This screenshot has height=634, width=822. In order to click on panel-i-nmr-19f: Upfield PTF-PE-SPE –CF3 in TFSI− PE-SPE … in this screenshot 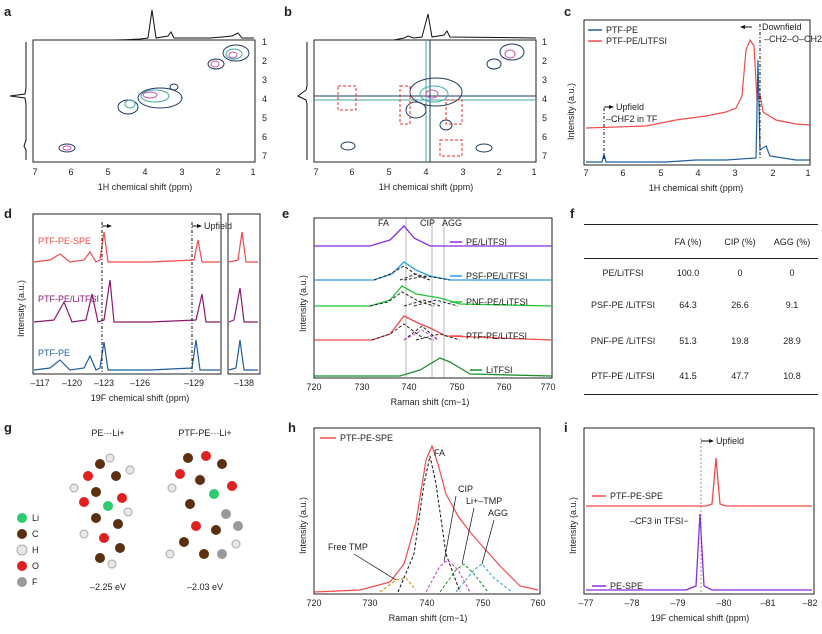, I will do `click(693, 525)`.